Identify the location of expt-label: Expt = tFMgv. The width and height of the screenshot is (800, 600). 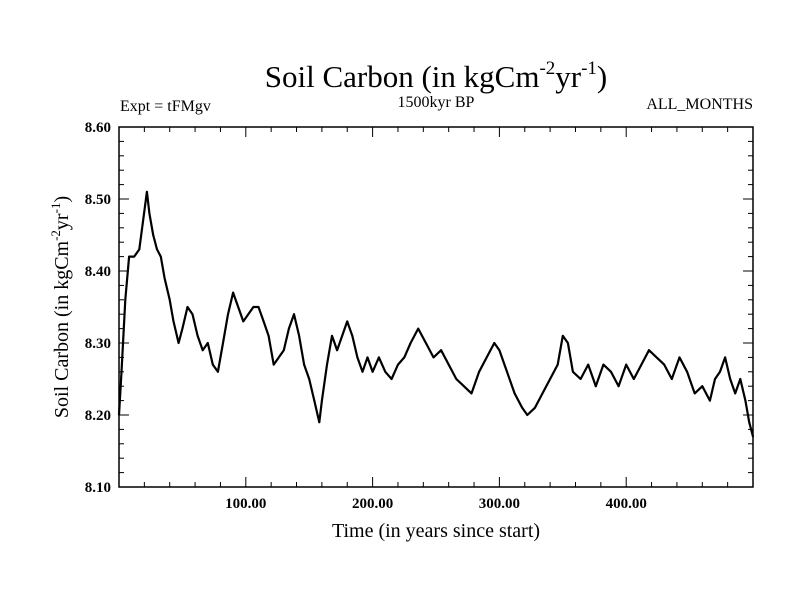
(165, 106).